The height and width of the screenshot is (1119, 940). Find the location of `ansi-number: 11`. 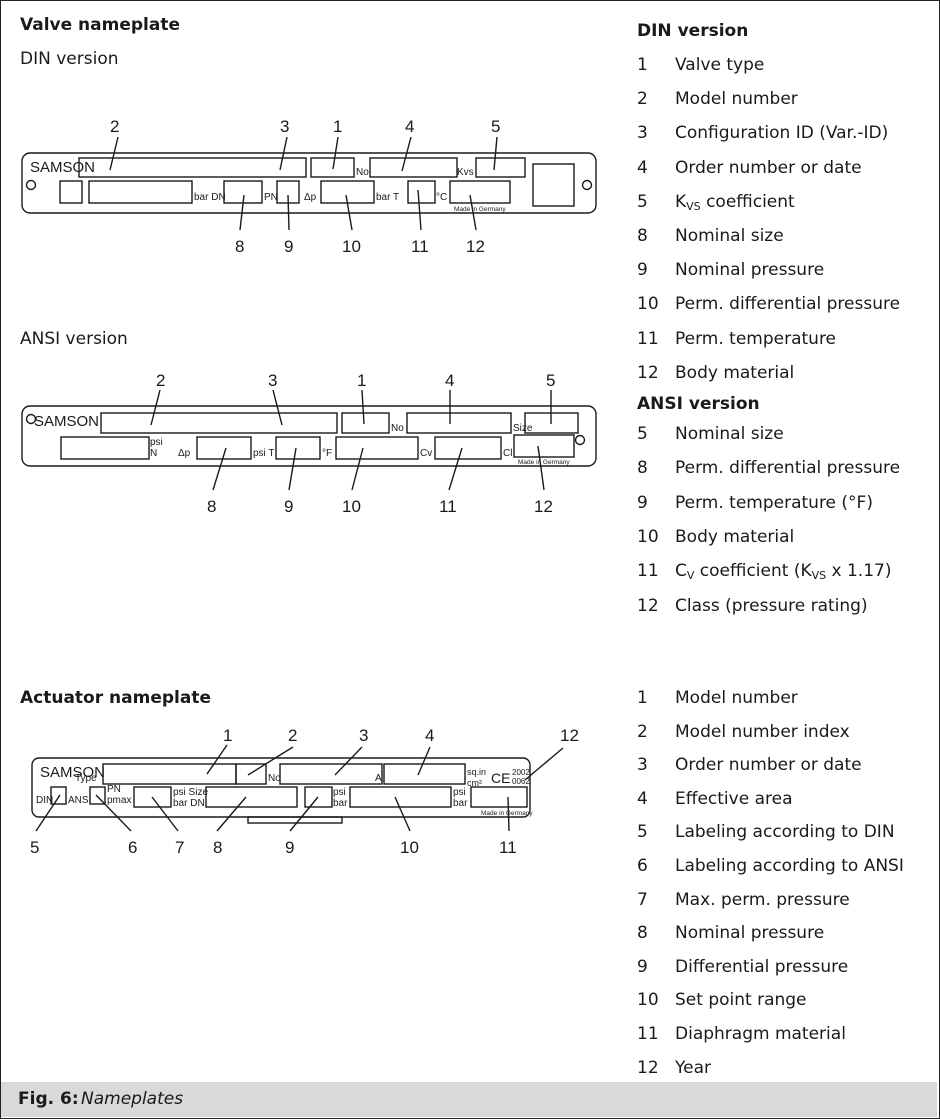

ansi-number: 11 is located at coordinates (648, 571).